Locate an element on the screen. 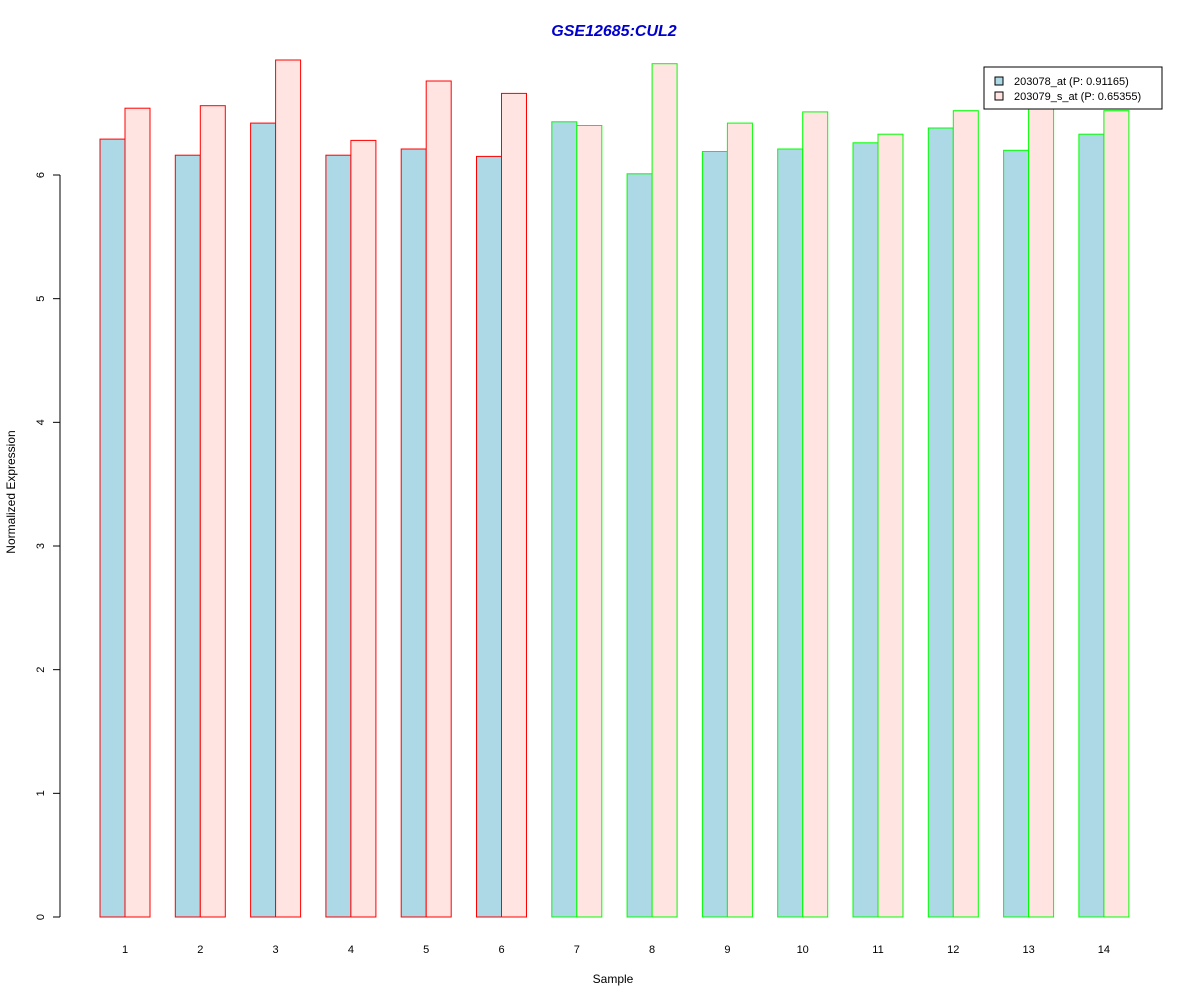 This screenshot has width=1200, height=1005. y-tick-label-6: 6 is located at coordinates (41, 175).